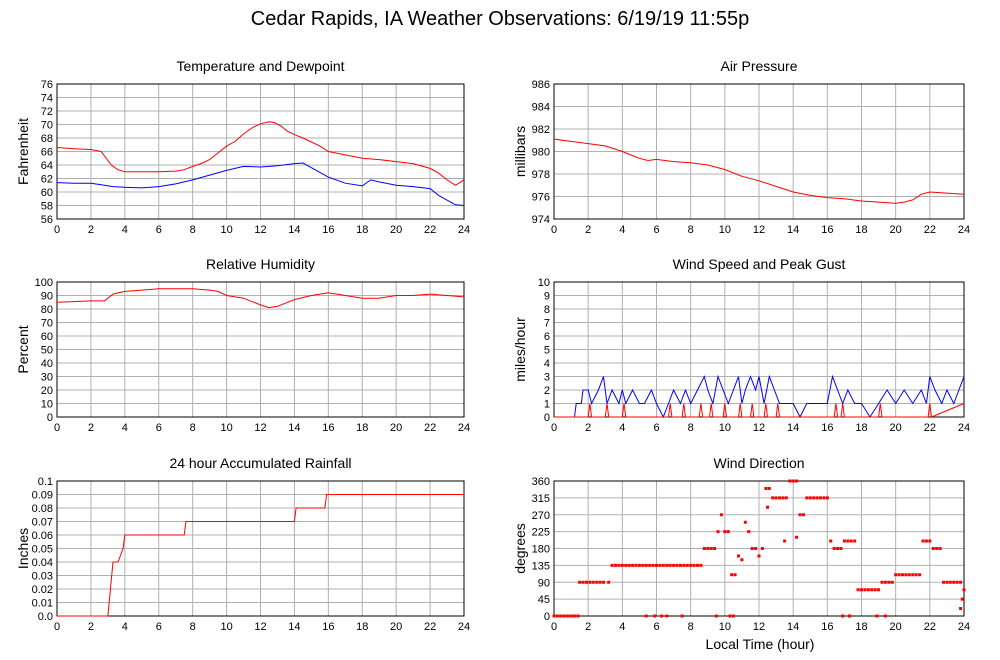  What do you see at coordinates (520, 349) in the screenshot?
I see `wind-ylabel: miles/hour` at bounding box center [520, 349].